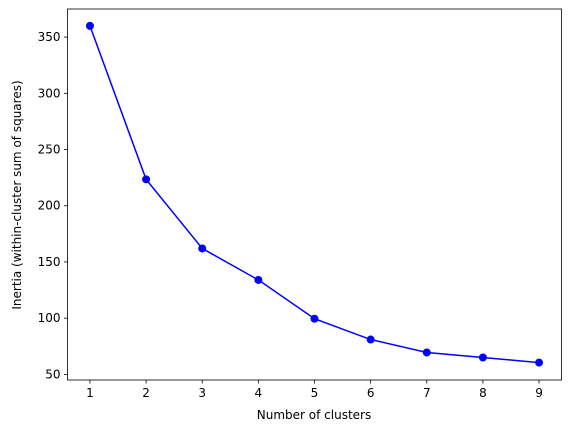 The width and height of the screenshot is (571, 432). Describe the element at coordinates (49, 37) in the screenshot. I see `y-tick-label: 350` at that location.